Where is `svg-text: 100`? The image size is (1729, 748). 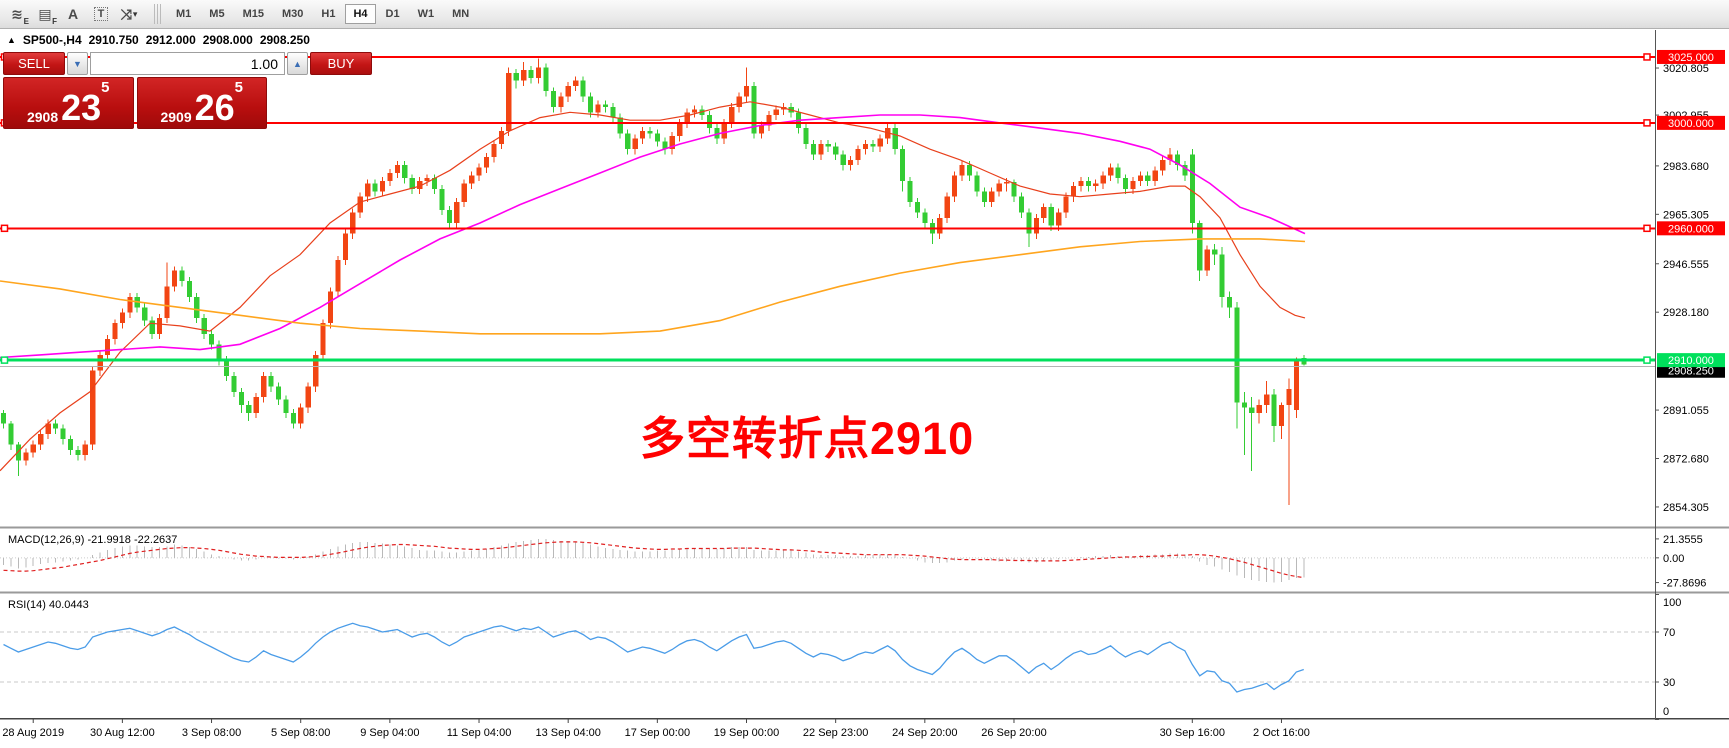 svg-text: 100 is located at coordinates (1672, 603).